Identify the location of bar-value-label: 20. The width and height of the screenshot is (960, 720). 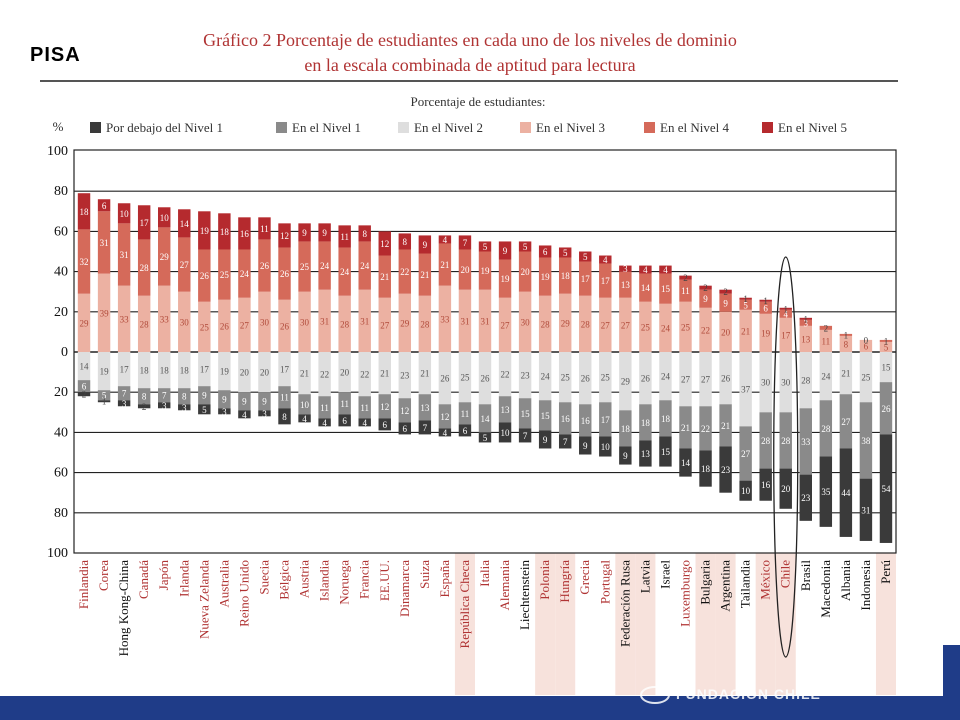
(526, 272).